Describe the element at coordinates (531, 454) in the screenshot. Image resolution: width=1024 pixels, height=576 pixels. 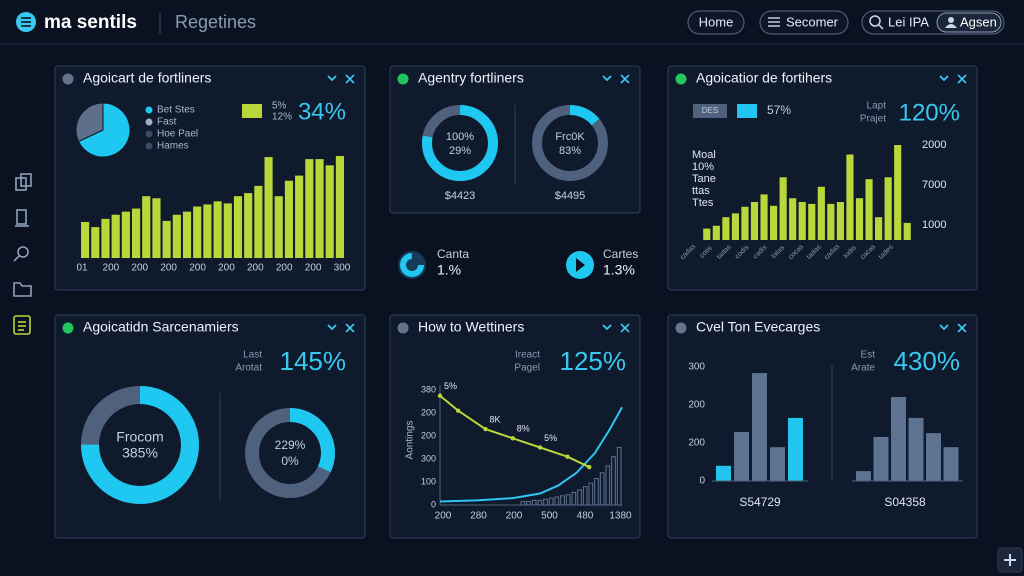
I see `curve-line` at that location.